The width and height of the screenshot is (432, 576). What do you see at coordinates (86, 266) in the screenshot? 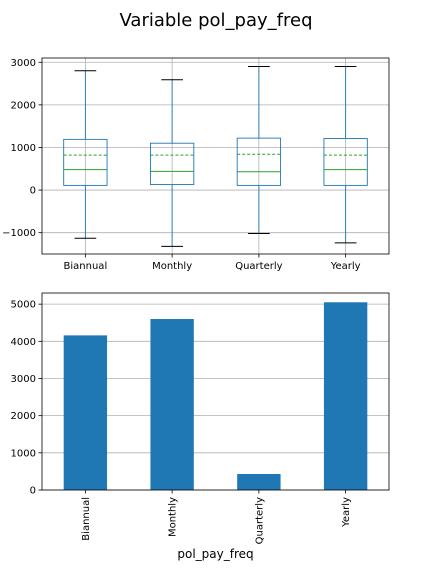
I see `box-xtick-label-biannual: Biannual` at bounding box center [86, 266].